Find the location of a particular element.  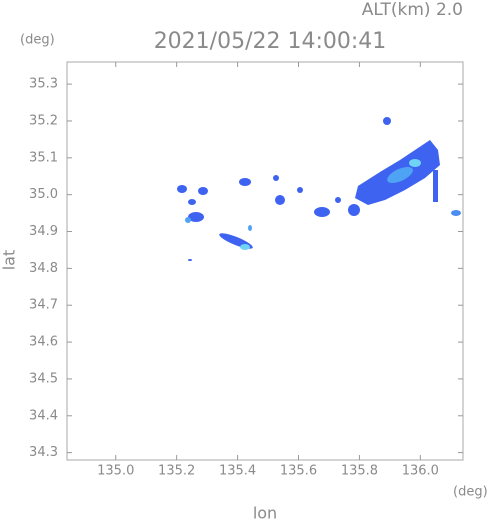

x-tick-label: 135.0 is located at coordinates (115, 471).